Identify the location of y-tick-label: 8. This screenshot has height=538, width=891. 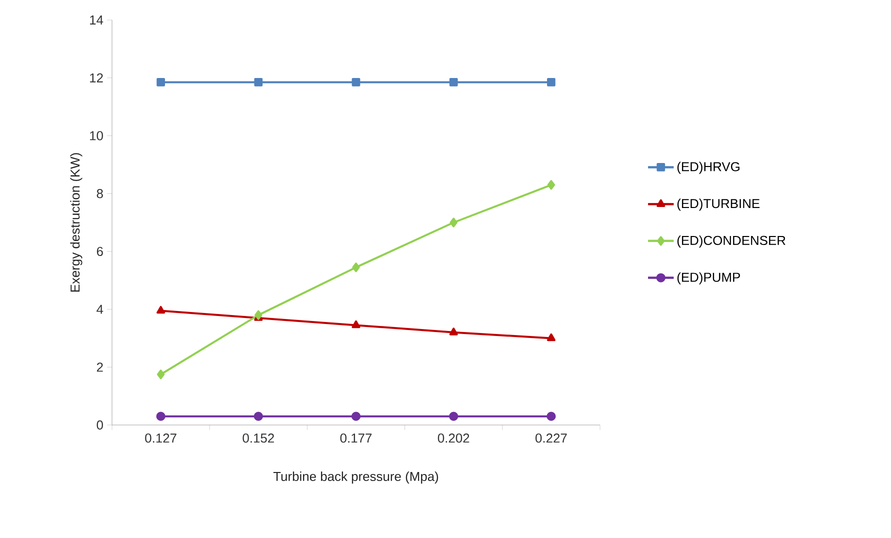
(99, 193).